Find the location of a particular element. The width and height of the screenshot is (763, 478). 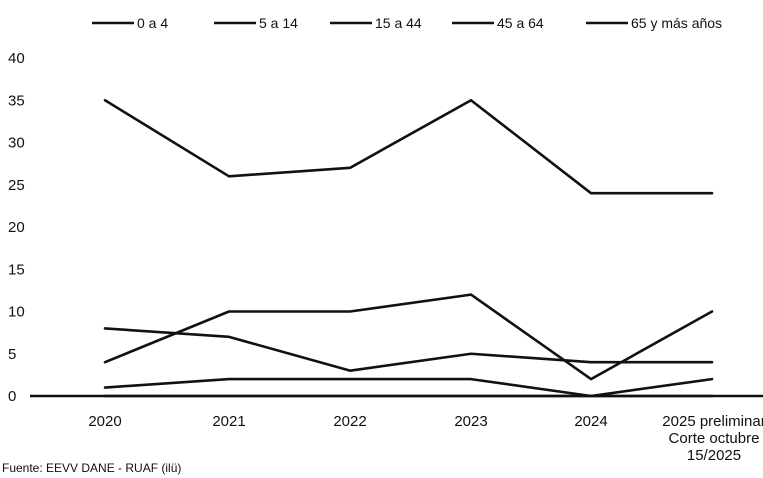

x-tick-label: 2024 is located at coordinates (590, 421).